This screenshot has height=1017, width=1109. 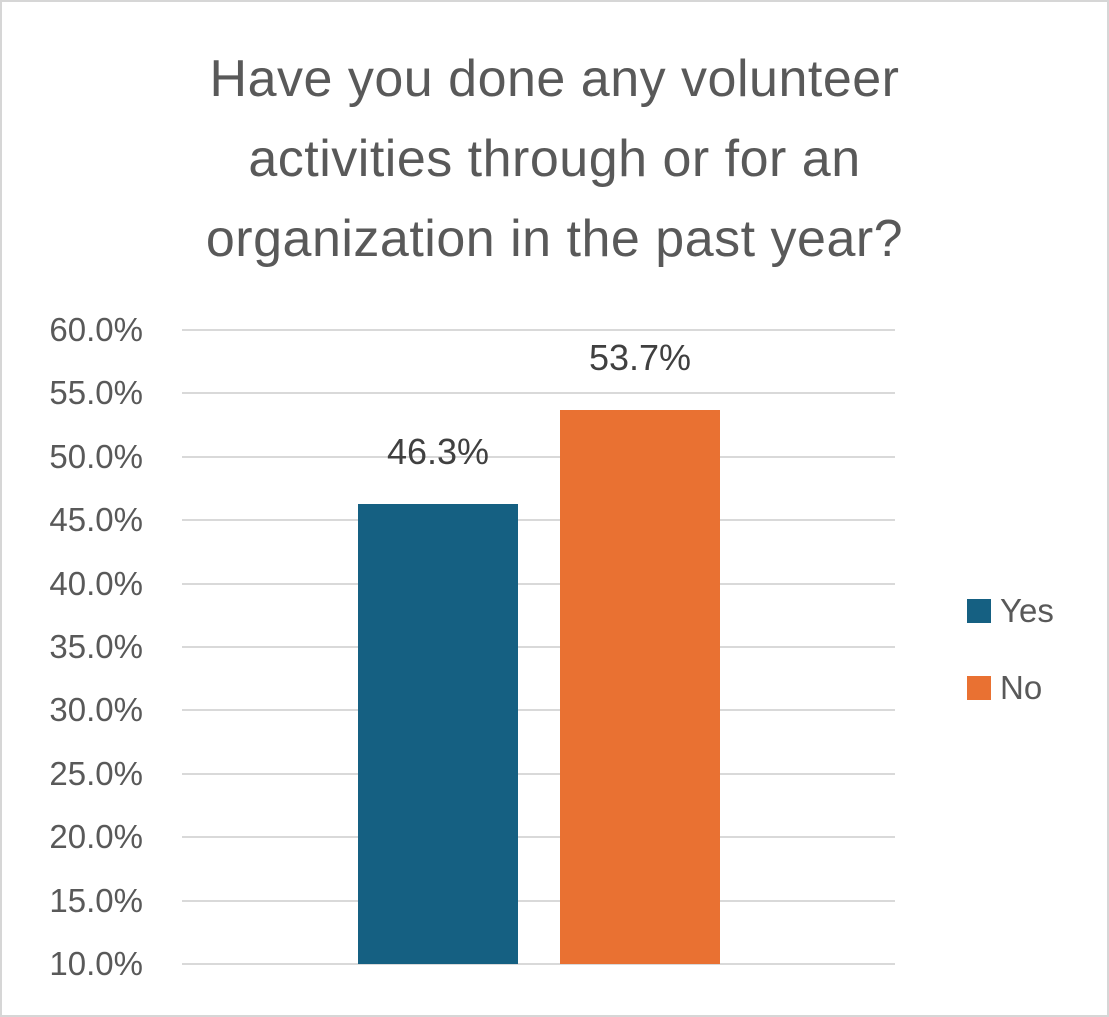 What do you see at coordinates (96, 329) in the screenshot?
I see `y-tick-label: 60.0%` at bounding box center [96, 329].